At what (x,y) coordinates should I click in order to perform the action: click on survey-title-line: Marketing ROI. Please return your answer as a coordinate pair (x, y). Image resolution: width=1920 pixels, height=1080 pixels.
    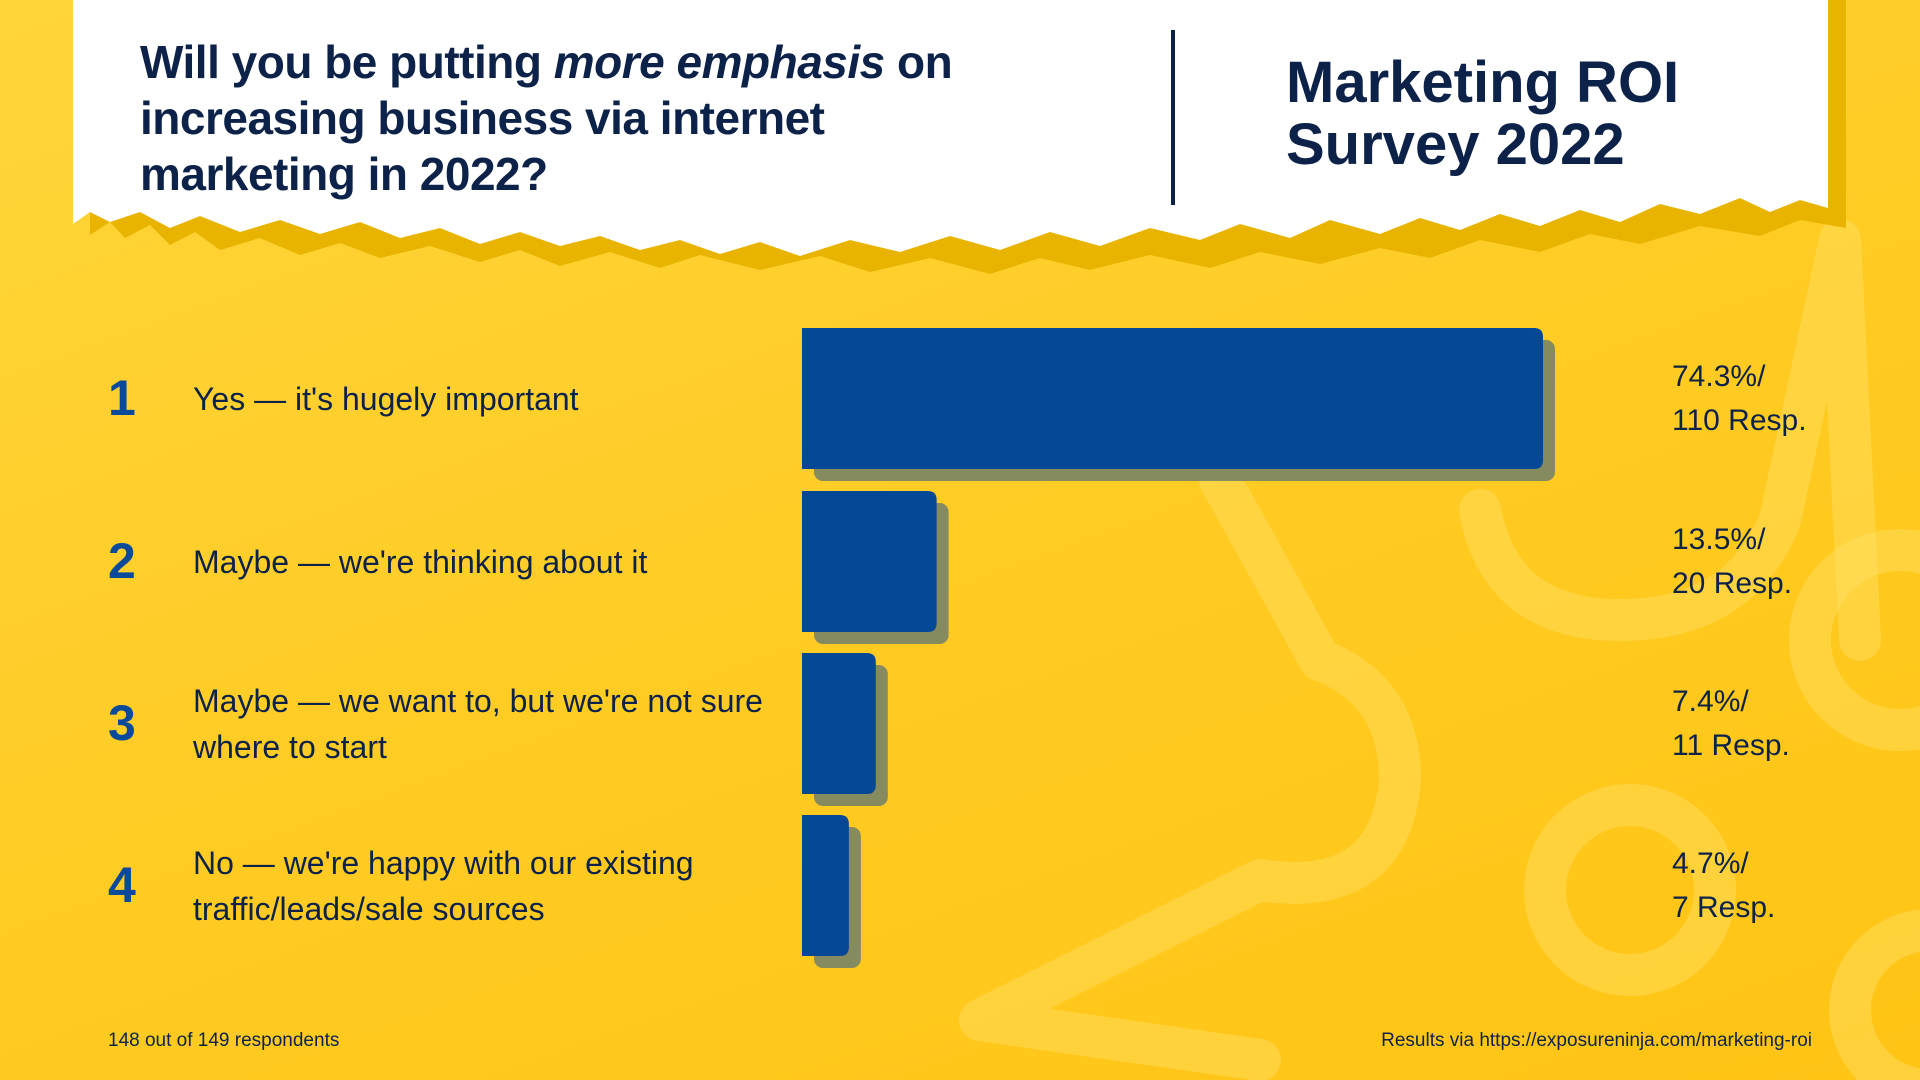
    Looking at the image, I should click on (1483, 82).